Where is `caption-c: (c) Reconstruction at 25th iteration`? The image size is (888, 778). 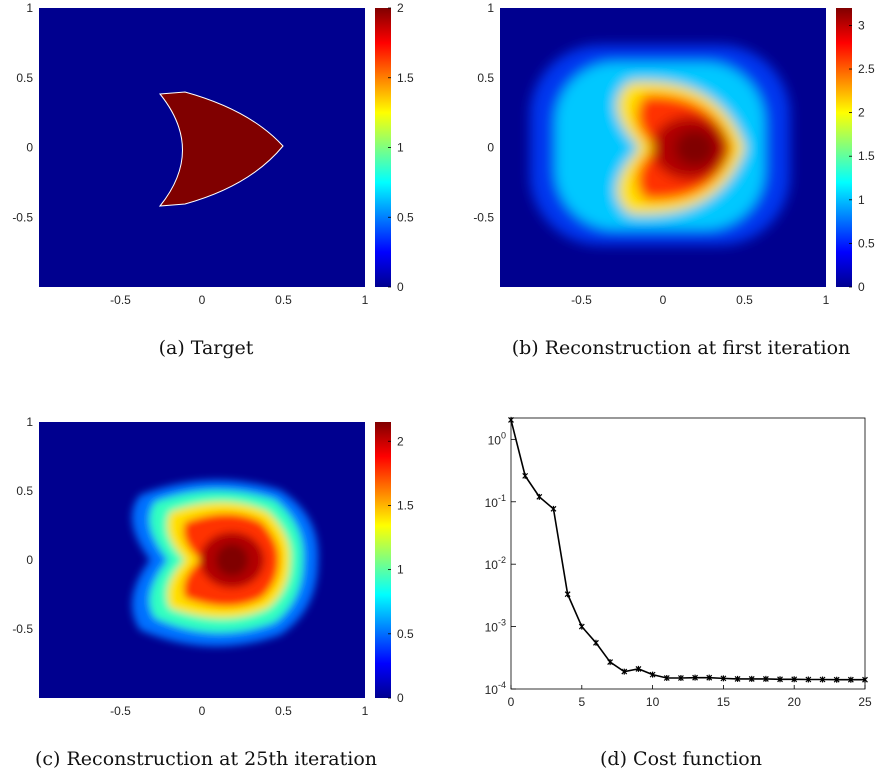 caption-c: (c) Reconstruction at 25th iteration is located at coordinates (206, 759).